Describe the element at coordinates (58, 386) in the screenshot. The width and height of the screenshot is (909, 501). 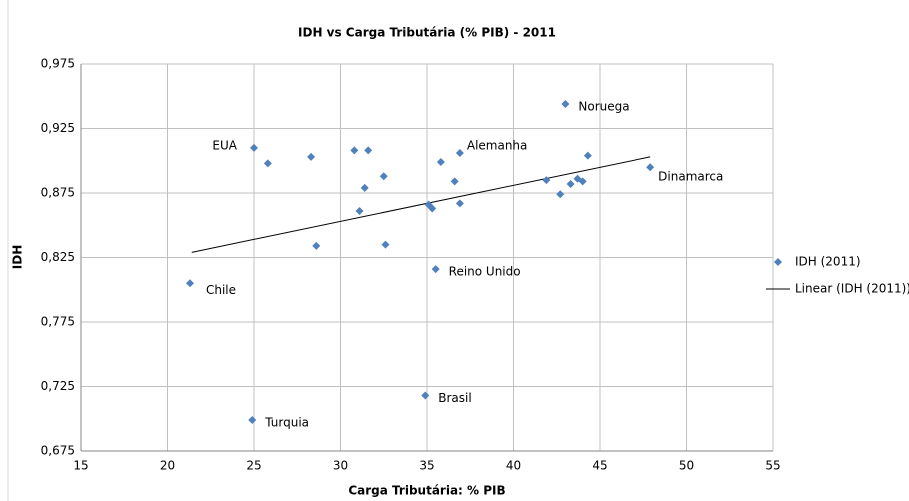
I see `y-tick-label: 0,725` at that location.